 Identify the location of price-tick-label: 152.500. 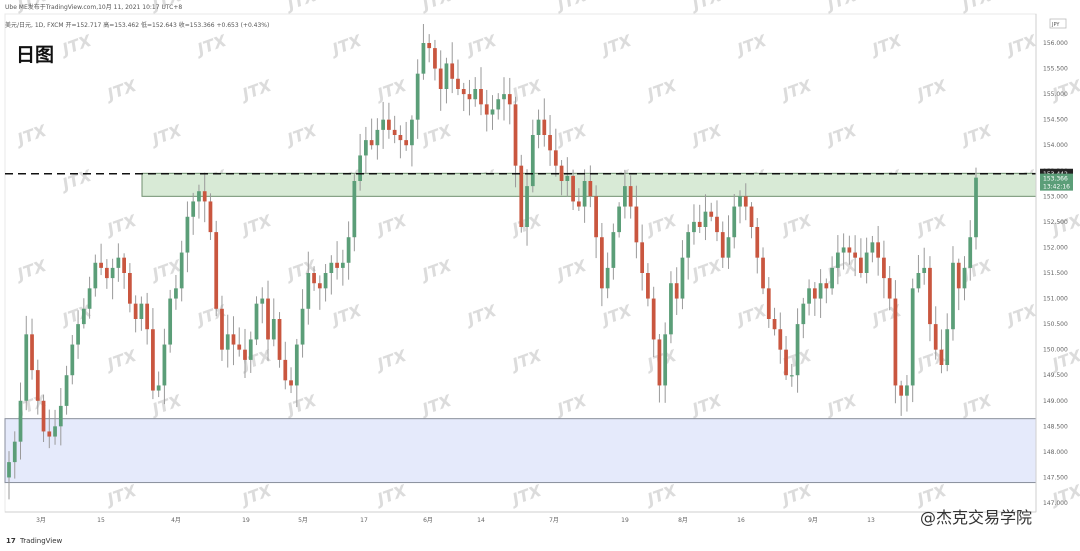
(1055, 222).